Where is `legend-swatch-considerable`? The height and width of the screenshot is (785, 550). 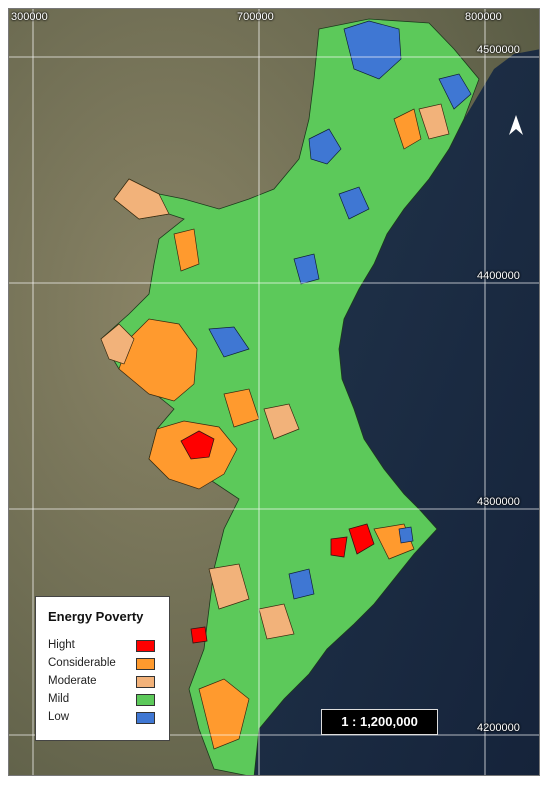 legend-swatch-considerable is located at coordinates (145, 664).